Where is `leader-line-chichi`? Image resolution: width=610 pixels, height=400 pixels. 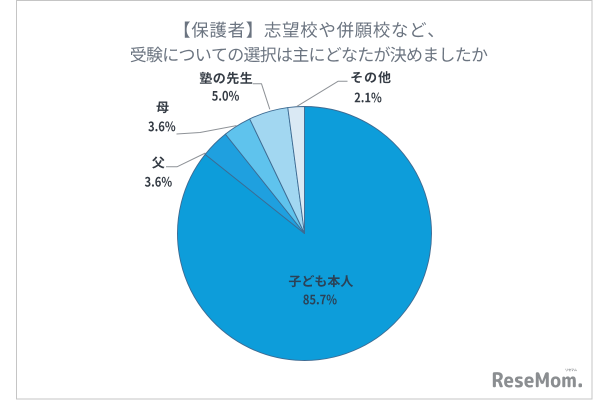 leader-line-chichi is located at coordinates (186, 160).